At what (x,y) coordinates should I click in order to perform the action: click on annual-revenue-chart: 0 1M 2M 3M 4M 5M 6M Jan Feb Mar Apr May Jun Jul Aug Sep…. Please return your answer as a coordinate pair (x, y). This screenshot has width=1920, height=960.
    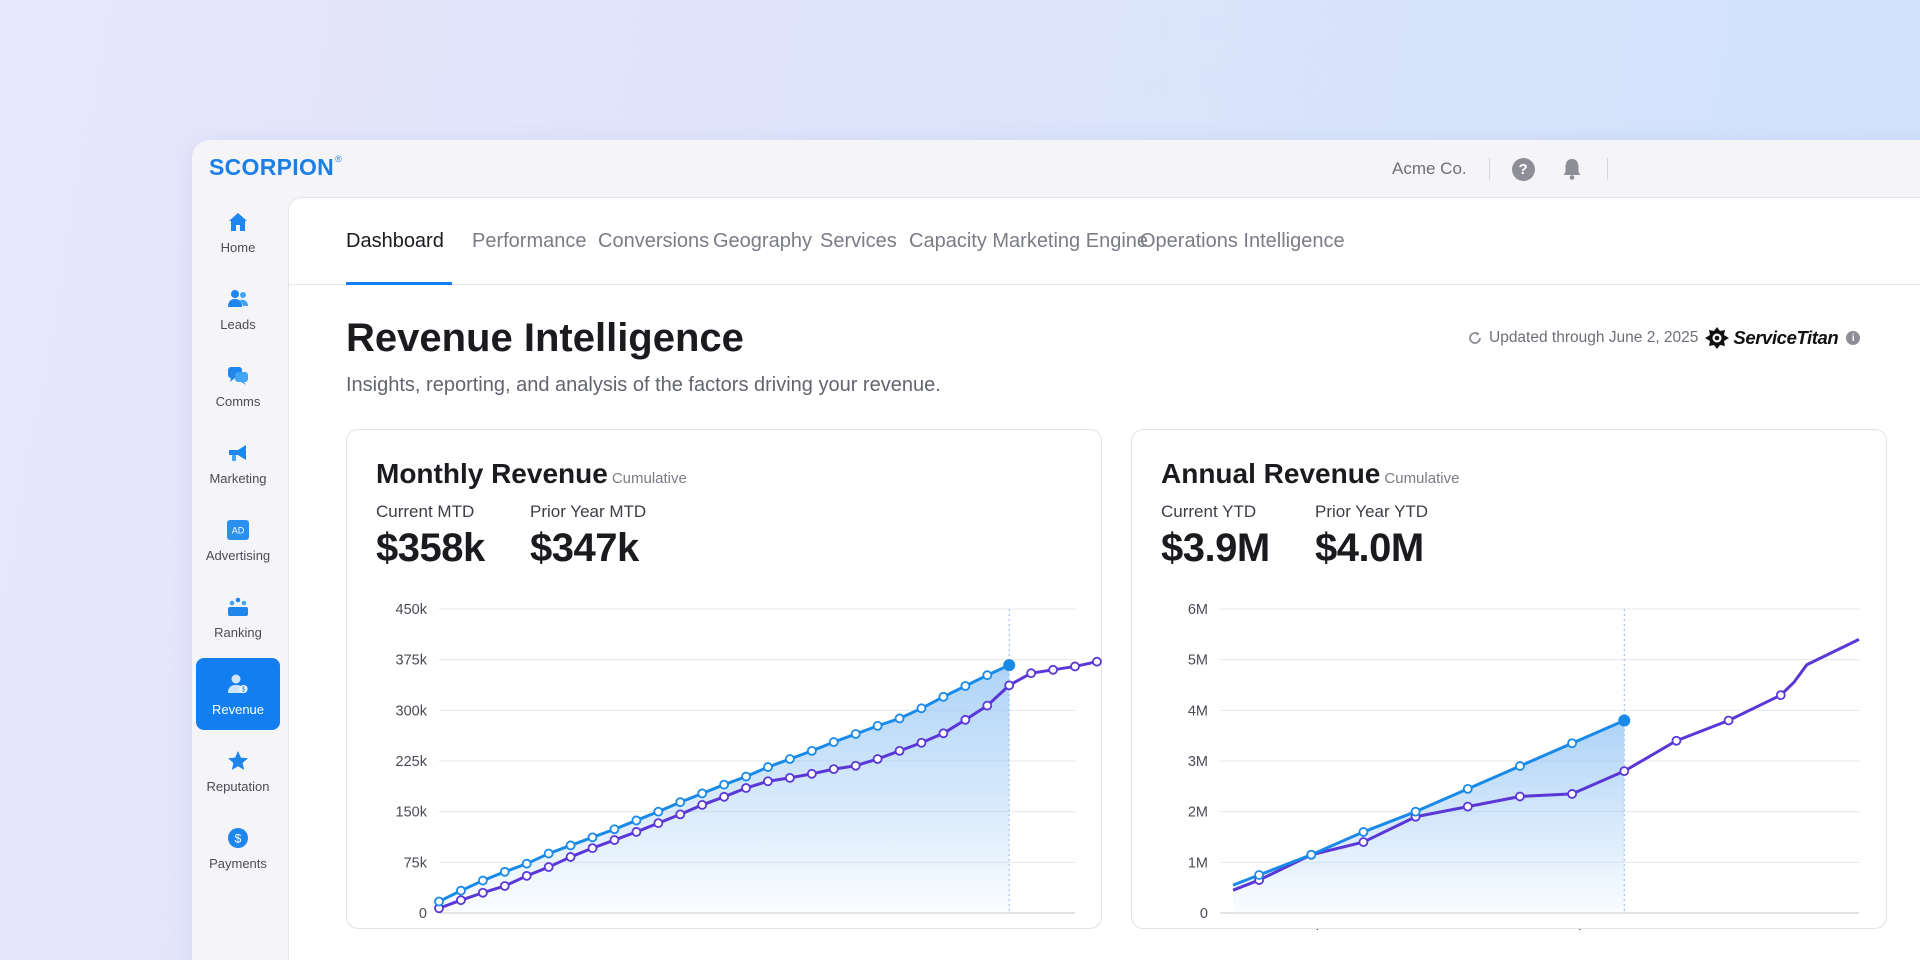
    Looking at the image, I should click on (1524, 766).